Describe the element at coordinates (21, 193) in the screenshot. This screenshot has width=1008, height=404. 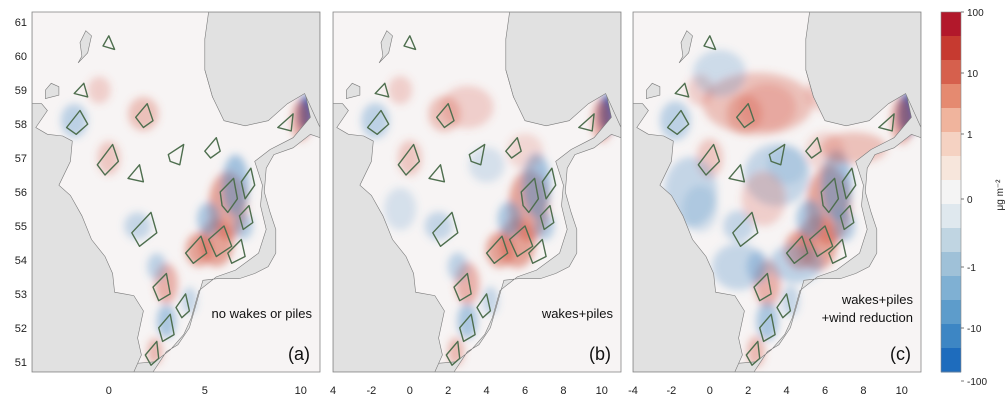
I see `y-tick-label: 56` at that location.